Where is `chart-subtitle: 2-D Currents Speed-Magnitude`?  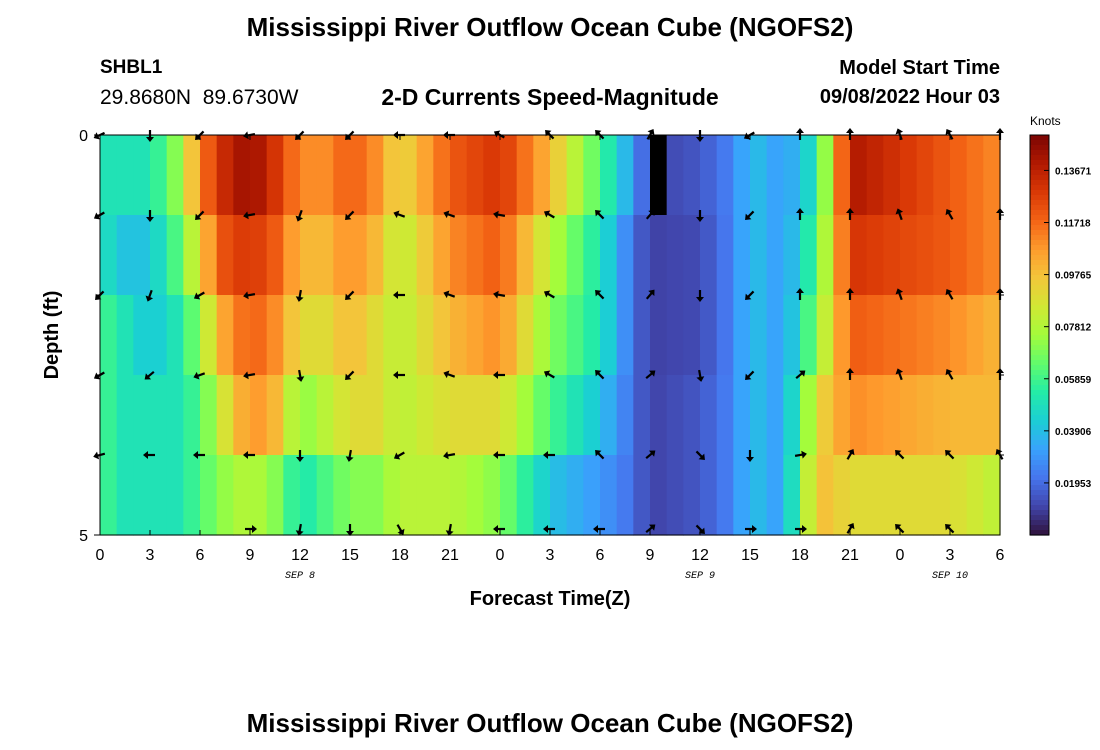
chart-subtitle: 2-D Currents Speed-Magnitude is located at coordinates (550, 97).